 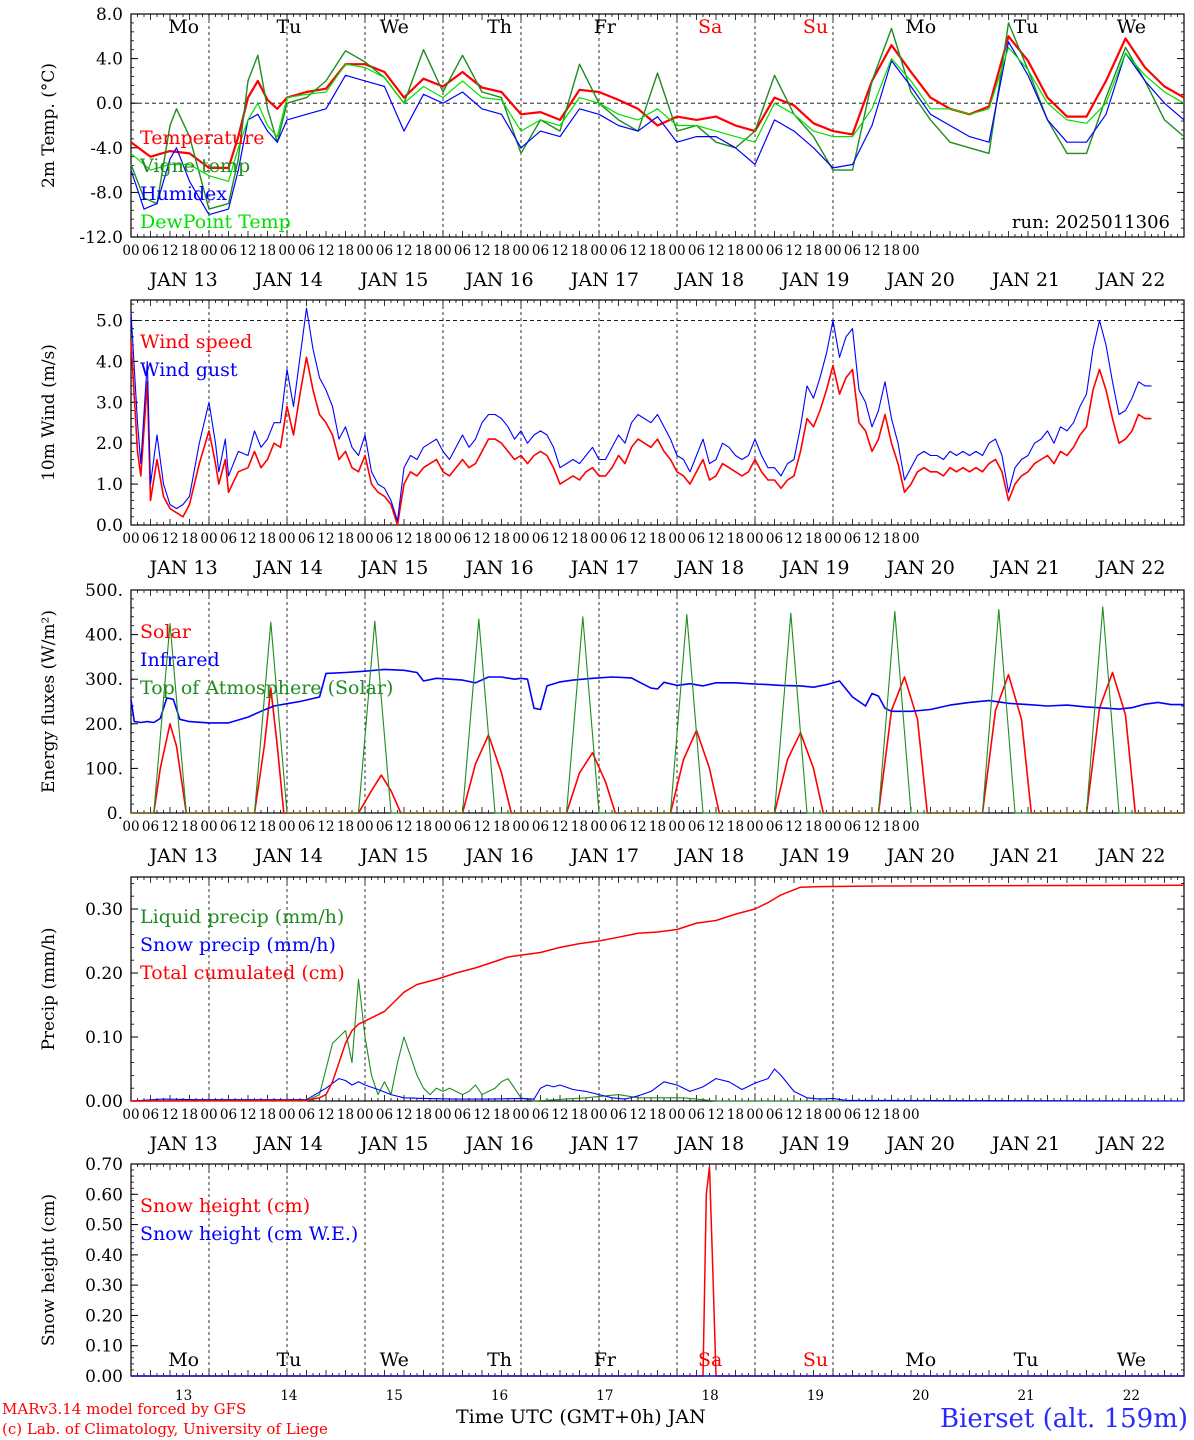 I want to click on weekday-label: Tu, so click(x=288, y=27).